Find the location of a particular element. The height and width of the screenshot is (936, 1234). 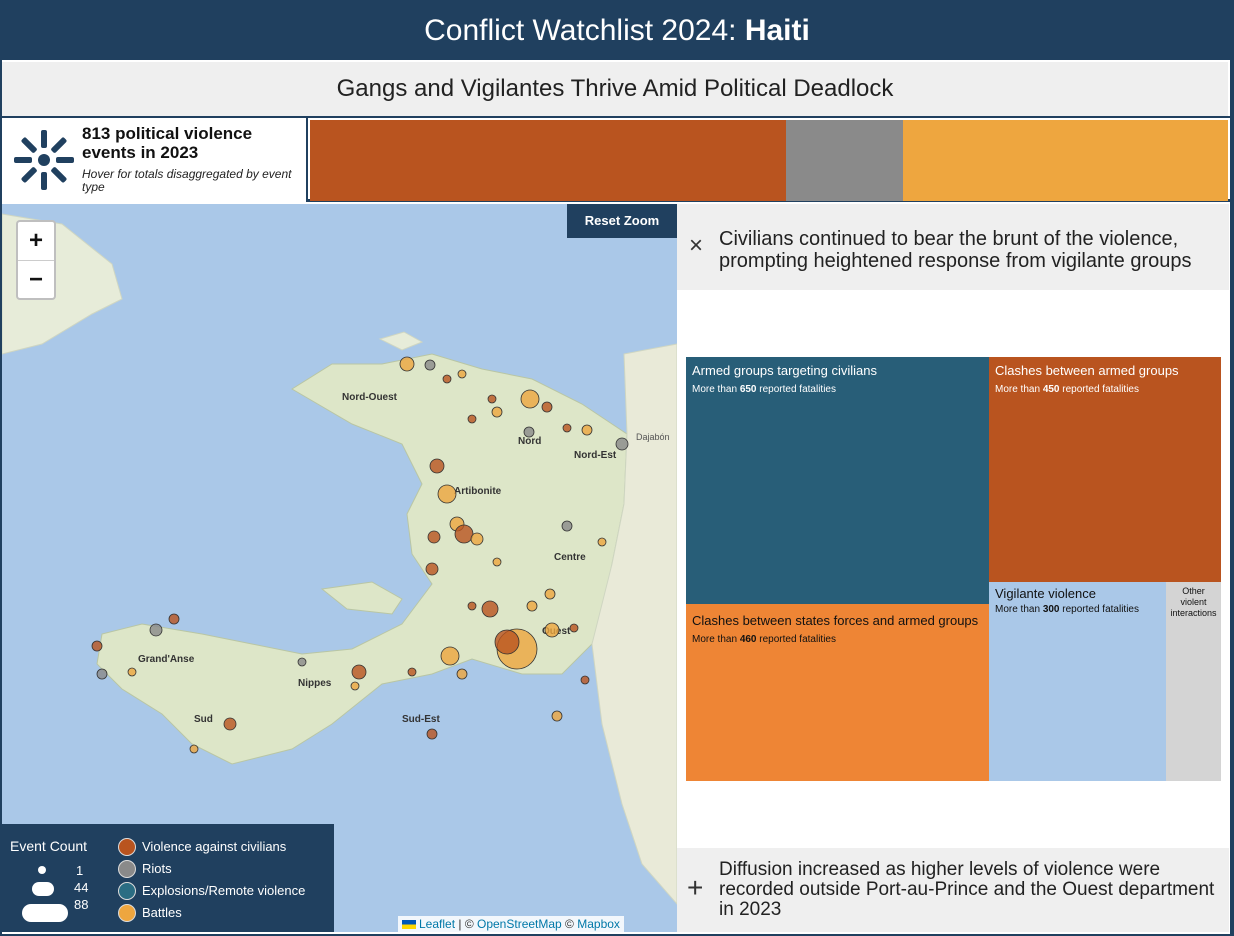

legend-size-medium: 44 is located at coordinates (81, 887).